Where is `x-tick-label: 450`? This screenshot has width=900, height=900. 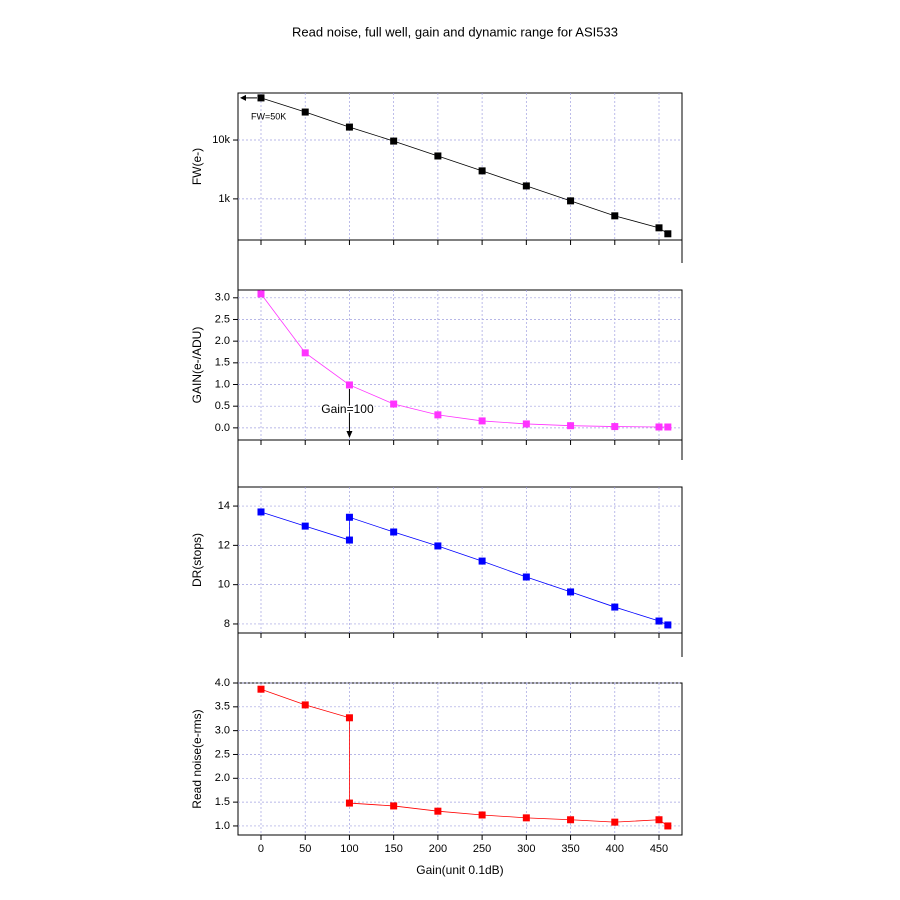
x-tick-label: 450 is located at coordinates (659, 849).